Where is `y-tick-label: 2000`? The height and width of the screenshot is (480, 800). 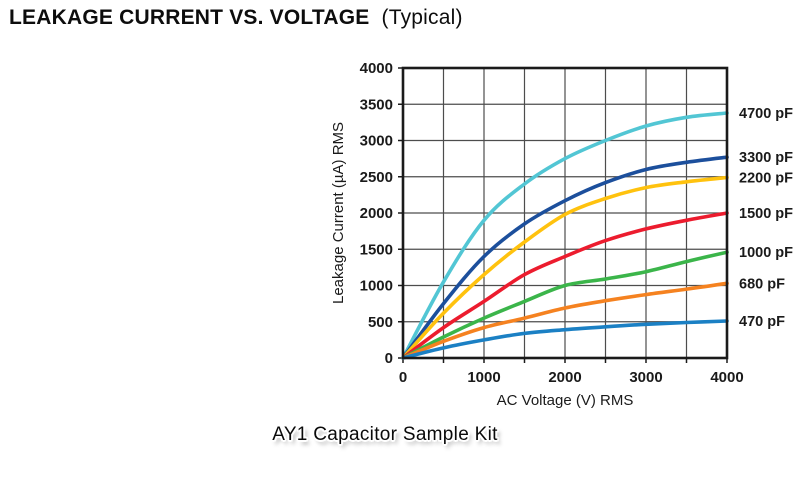
y-tick-label: 2000 is located at coordinates (376, 213).